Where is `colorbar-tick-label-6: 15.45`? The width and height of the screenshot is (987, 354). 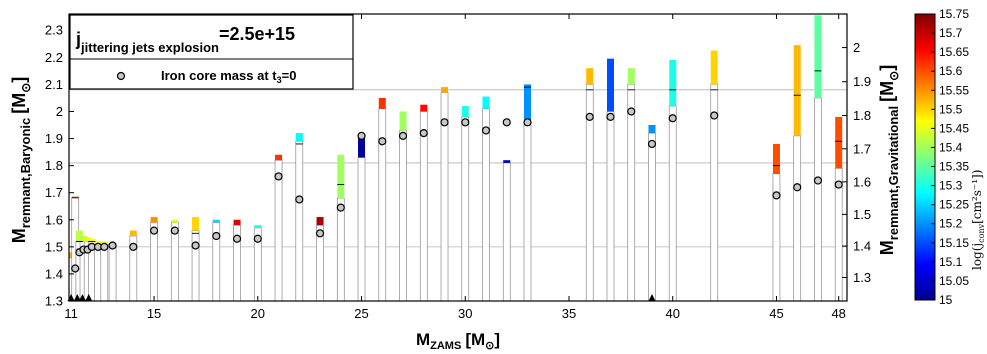
colorbar-tick-label-6: 15.45 is located at coordinates (954, 128).